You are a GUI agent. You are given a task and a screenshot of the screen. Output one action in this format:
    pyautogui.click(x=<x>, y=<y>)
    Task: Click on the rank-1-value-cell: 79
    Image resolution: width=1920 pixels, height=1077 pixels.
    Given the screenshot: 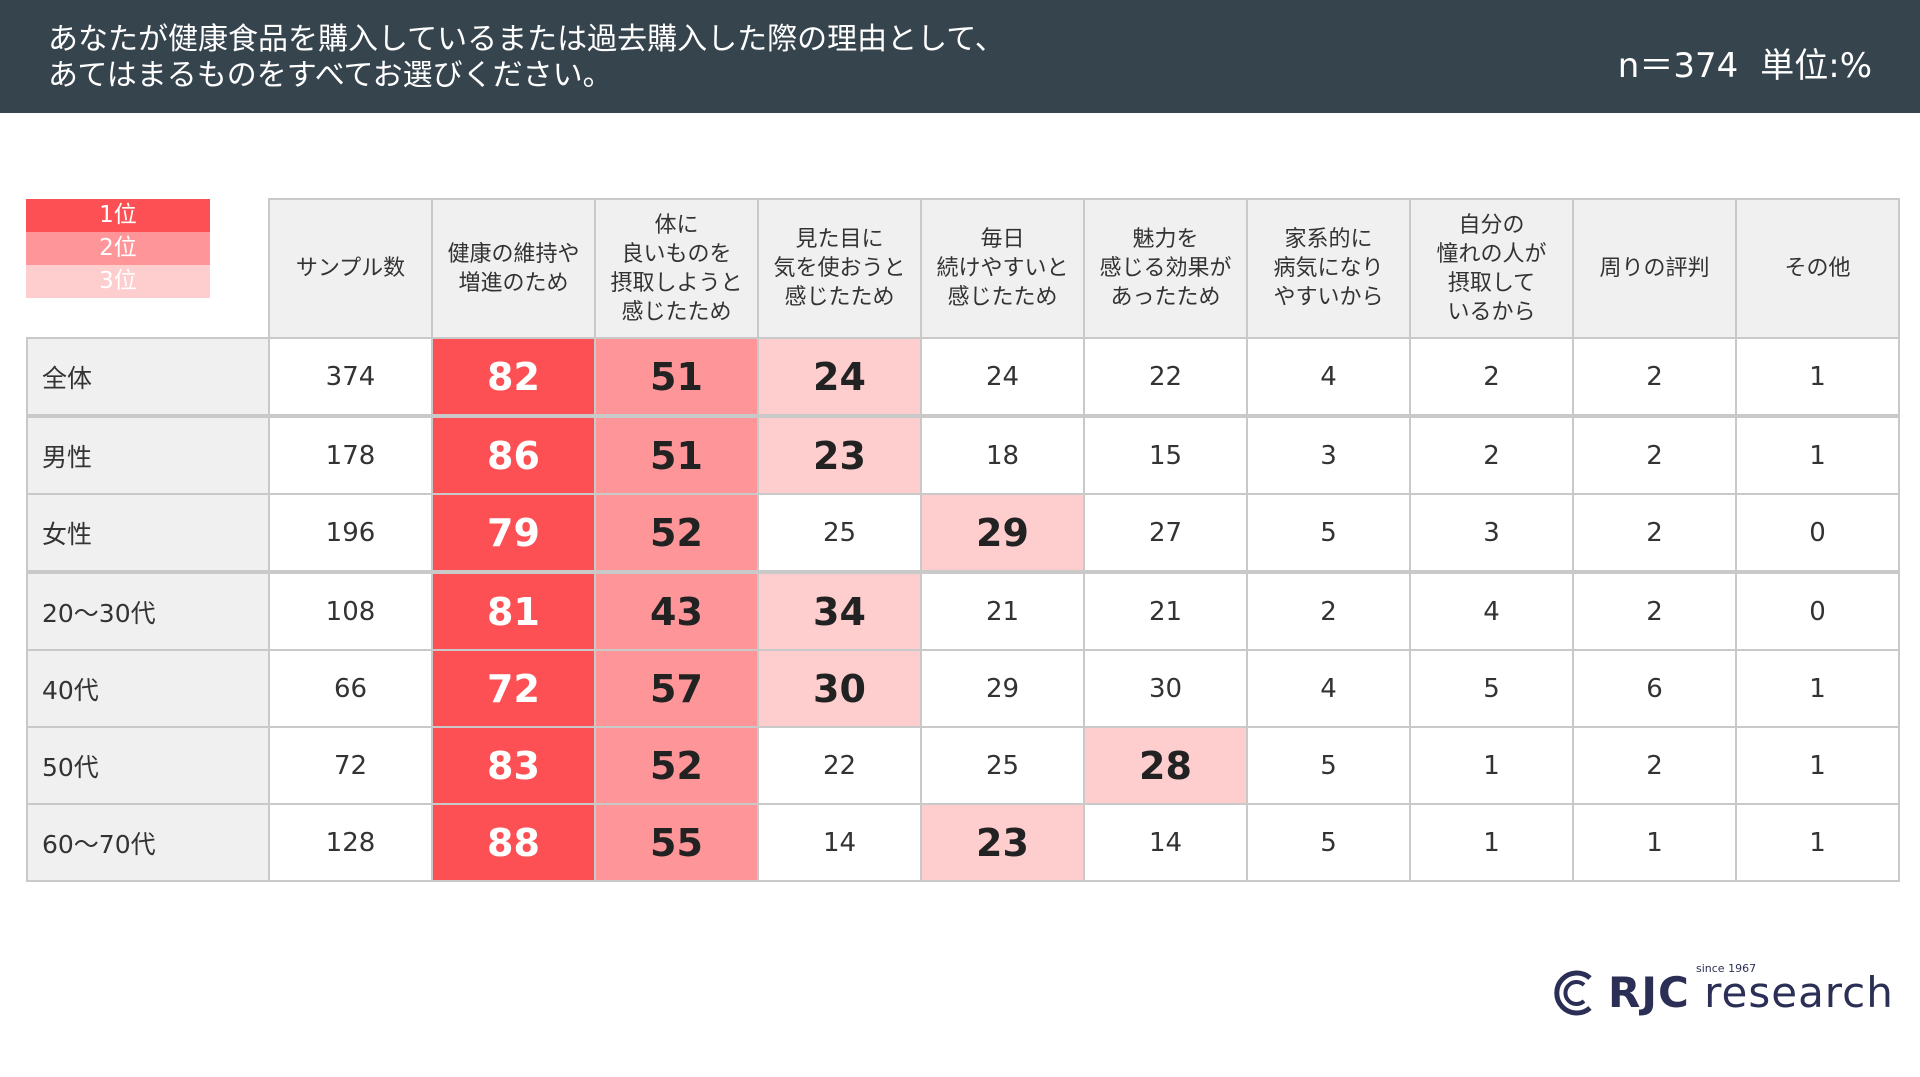 What is the action you would take?
    pyautogui.click(x=513, y=533)
    